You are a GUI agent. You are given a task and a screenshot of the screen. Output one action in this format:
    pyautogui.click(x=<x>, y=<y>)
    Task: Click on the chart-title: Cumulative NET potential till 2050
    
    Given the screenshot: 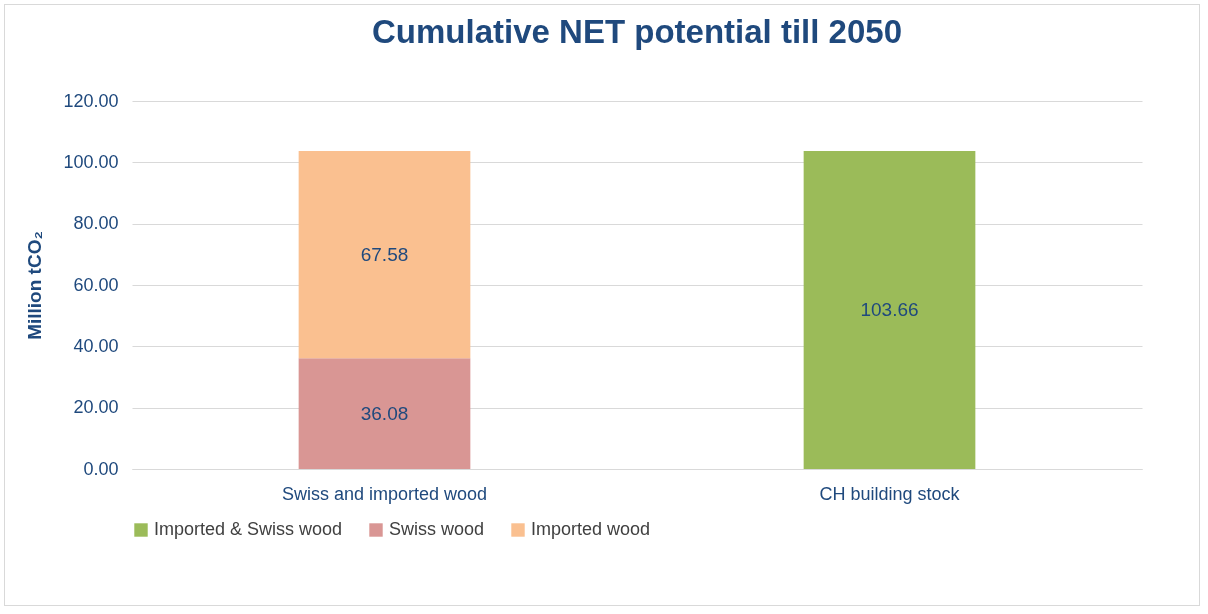 What is the action you would take?
    pyautogui.click(x=637, y=31)
    